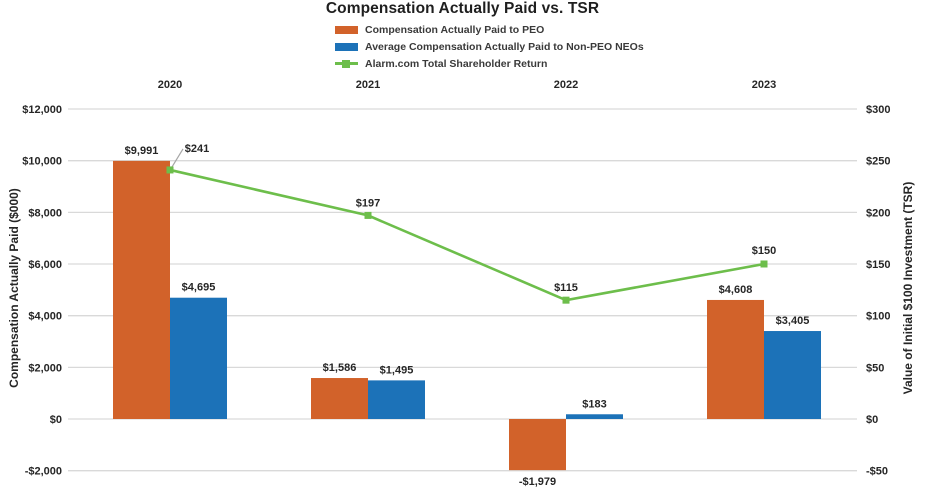 The image size is (925, 491). I want to click on tsr-value-label: $150, so click(764, 251).